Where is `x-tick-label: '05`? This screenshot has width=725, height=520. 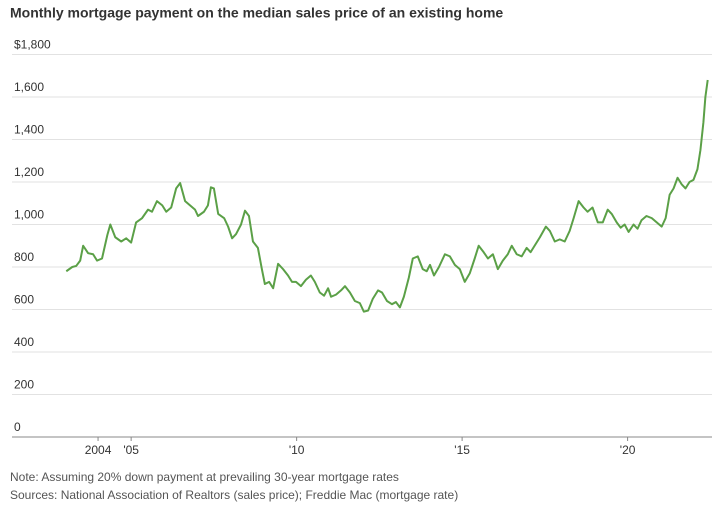 x-tick-label: '05 is located at coordinates (131, 450).